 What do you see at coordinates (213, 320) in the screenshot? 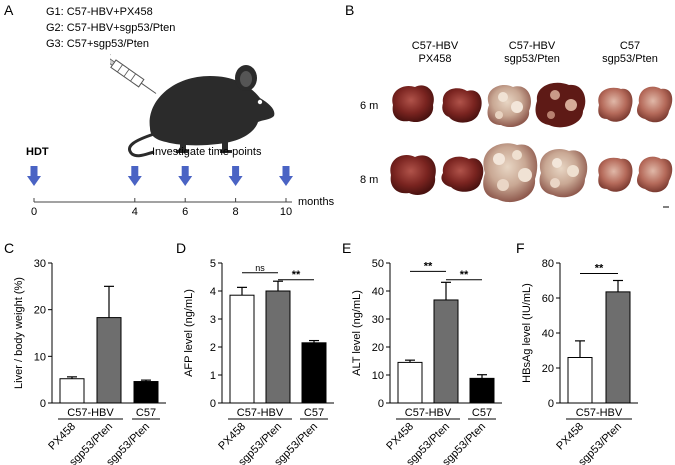
I see `y-tick-label: 3` at bounding box center [213, 320].